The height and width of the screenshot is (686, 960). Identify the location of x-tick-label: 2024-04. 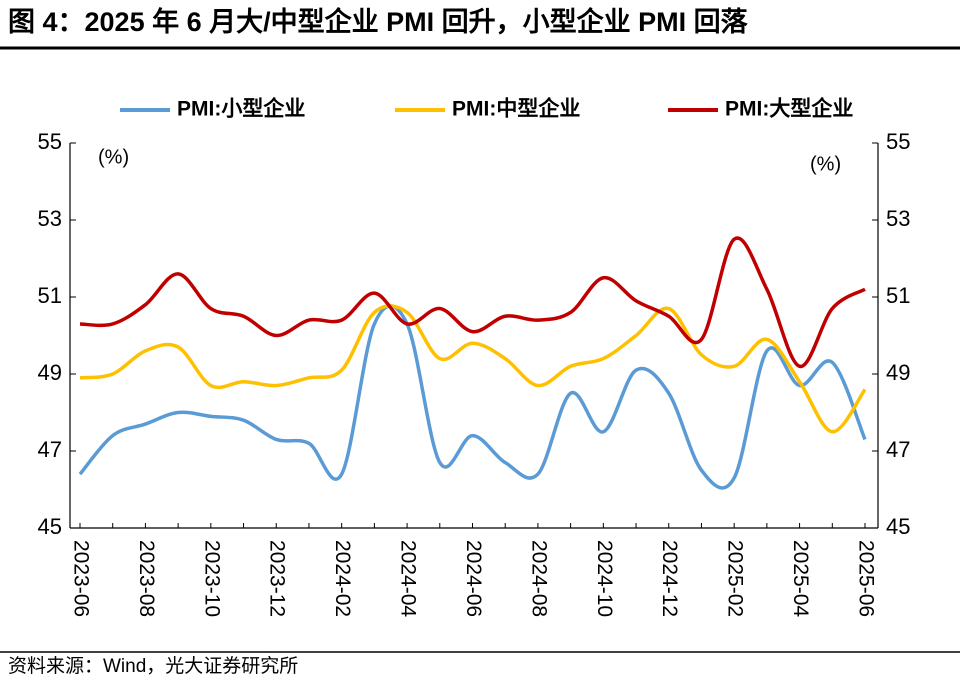
(408, 578).